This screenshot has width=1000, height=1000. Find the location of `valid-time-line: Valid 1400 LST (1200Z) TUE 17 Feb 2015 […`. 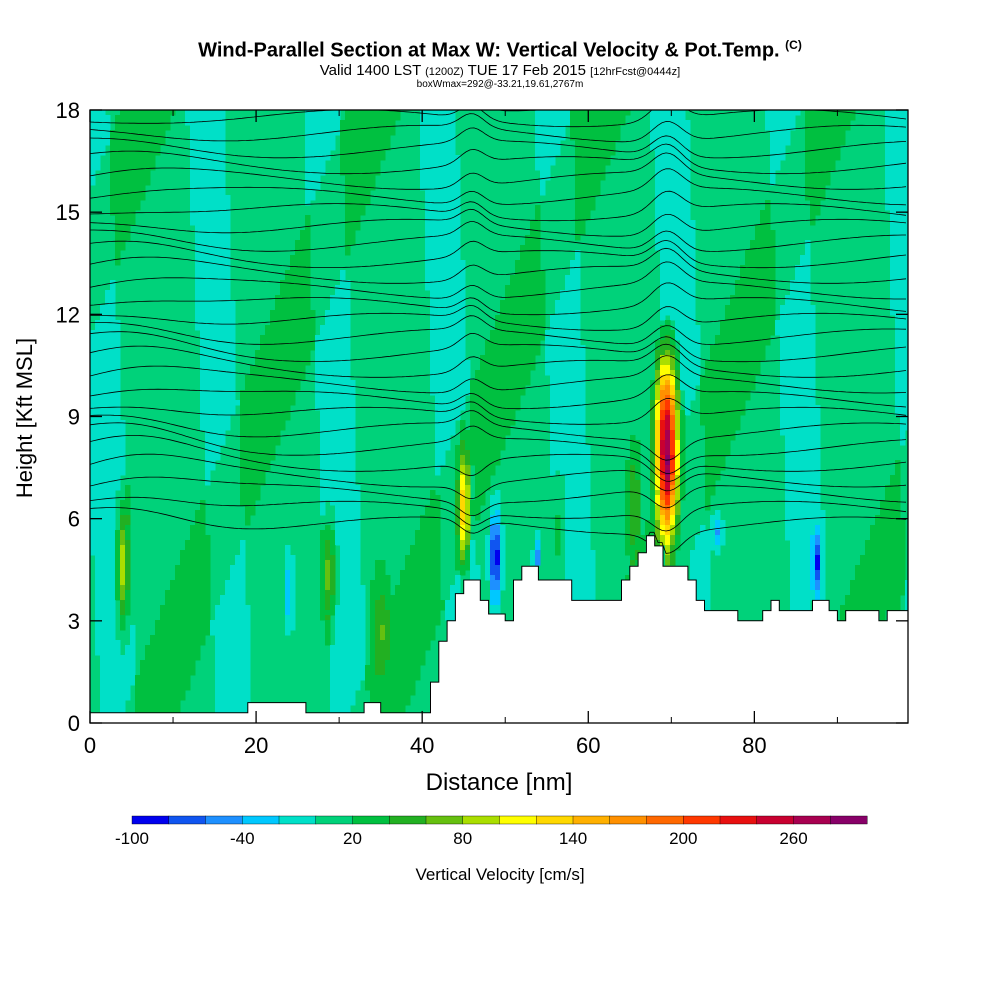

valid-time-line: Valid 1400 LST (1200Z) TUE 17 Feb 2015 [… is located at coordinates (500, 70).